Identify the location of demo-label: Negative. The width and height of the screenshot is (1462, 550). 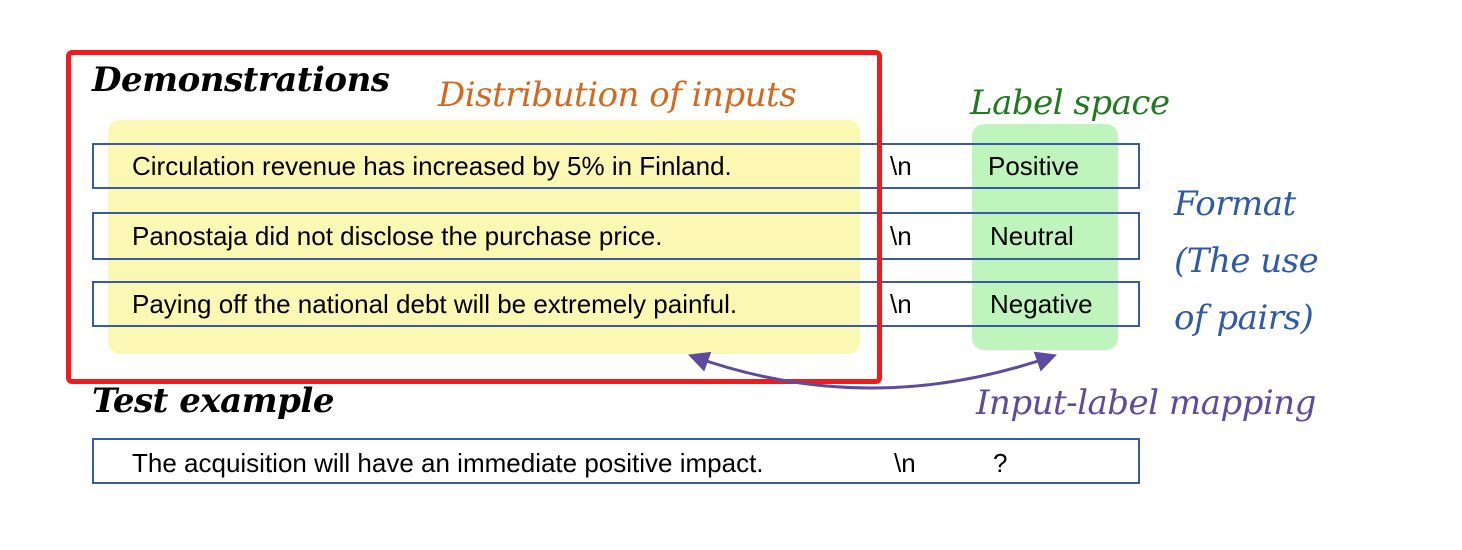
(1041, 304).